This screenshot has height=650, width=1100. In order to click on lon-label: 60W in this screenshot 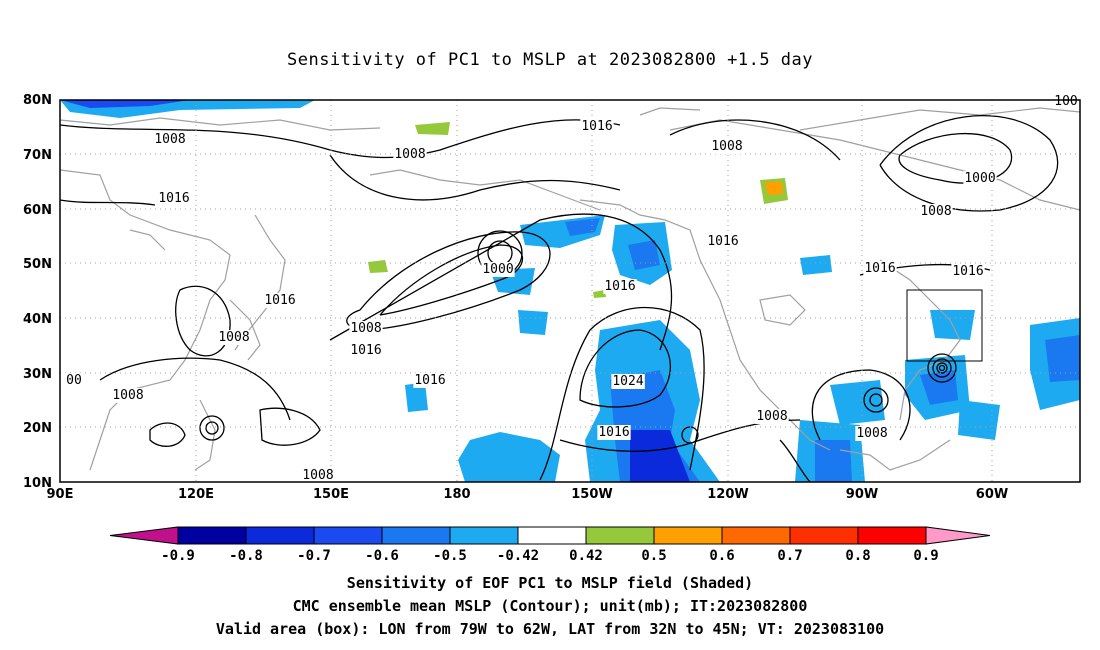, I will do `click(992, 494)`.